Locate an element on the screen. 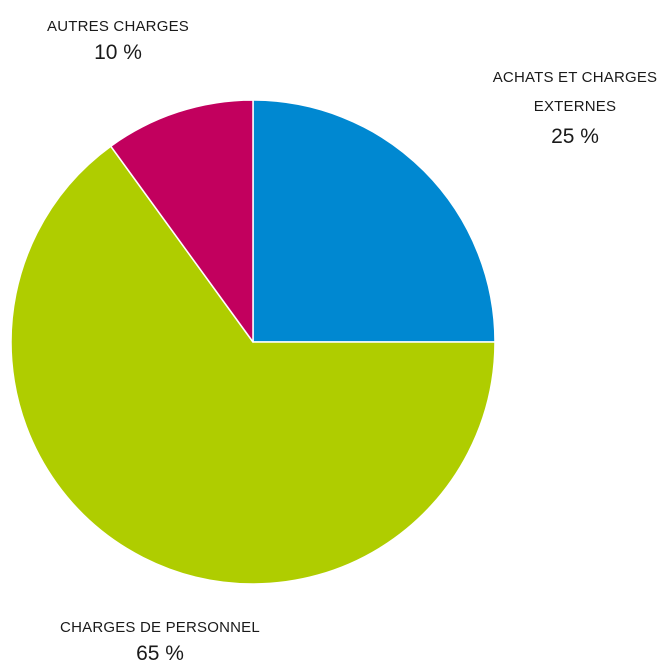  achats-charges-externes-label: ACHATS ET CHARGES EXTERNES 25 % is located at coordinates (575, 107).